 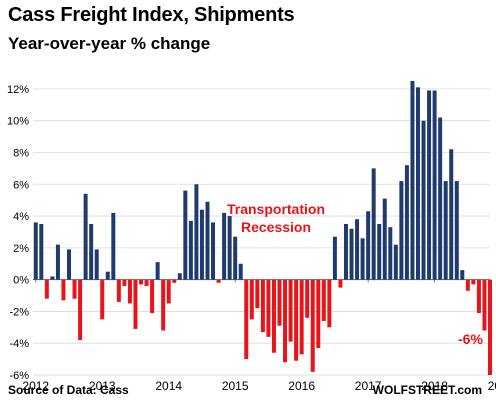 I want to click on y-tick-label: 6%, so click(x=21, y=185).